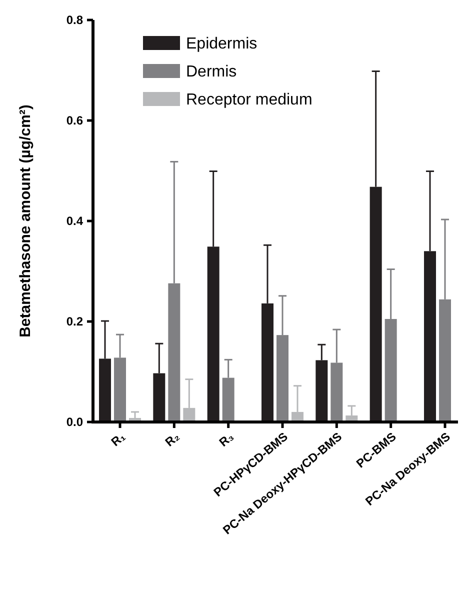 The image size is (465, 590). What do you see at coordinates (249, 100) in the screenshot?
I see `legend-label: Receptor medium` at bounding box center [249, 100].